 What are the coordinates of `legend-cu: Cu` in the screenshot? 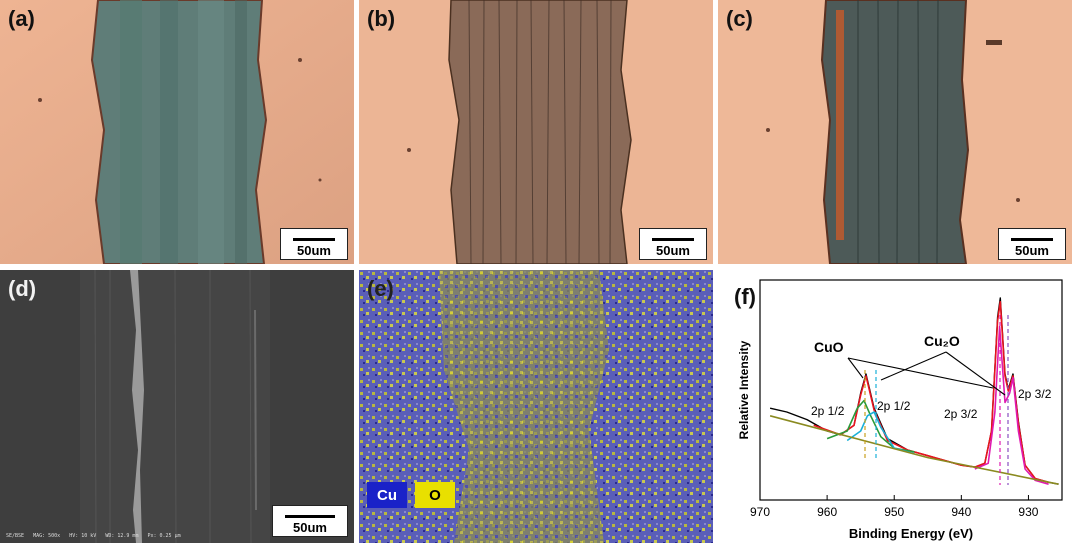 It's located at (387, 495).